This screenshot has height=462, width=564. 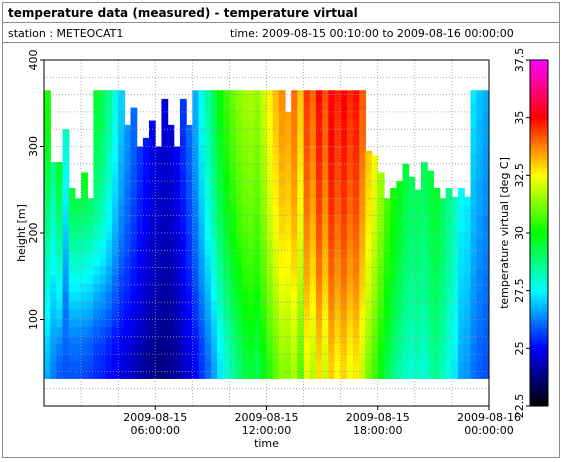 I want to click on y-tick-label: 200, so click(x=33, y=233).